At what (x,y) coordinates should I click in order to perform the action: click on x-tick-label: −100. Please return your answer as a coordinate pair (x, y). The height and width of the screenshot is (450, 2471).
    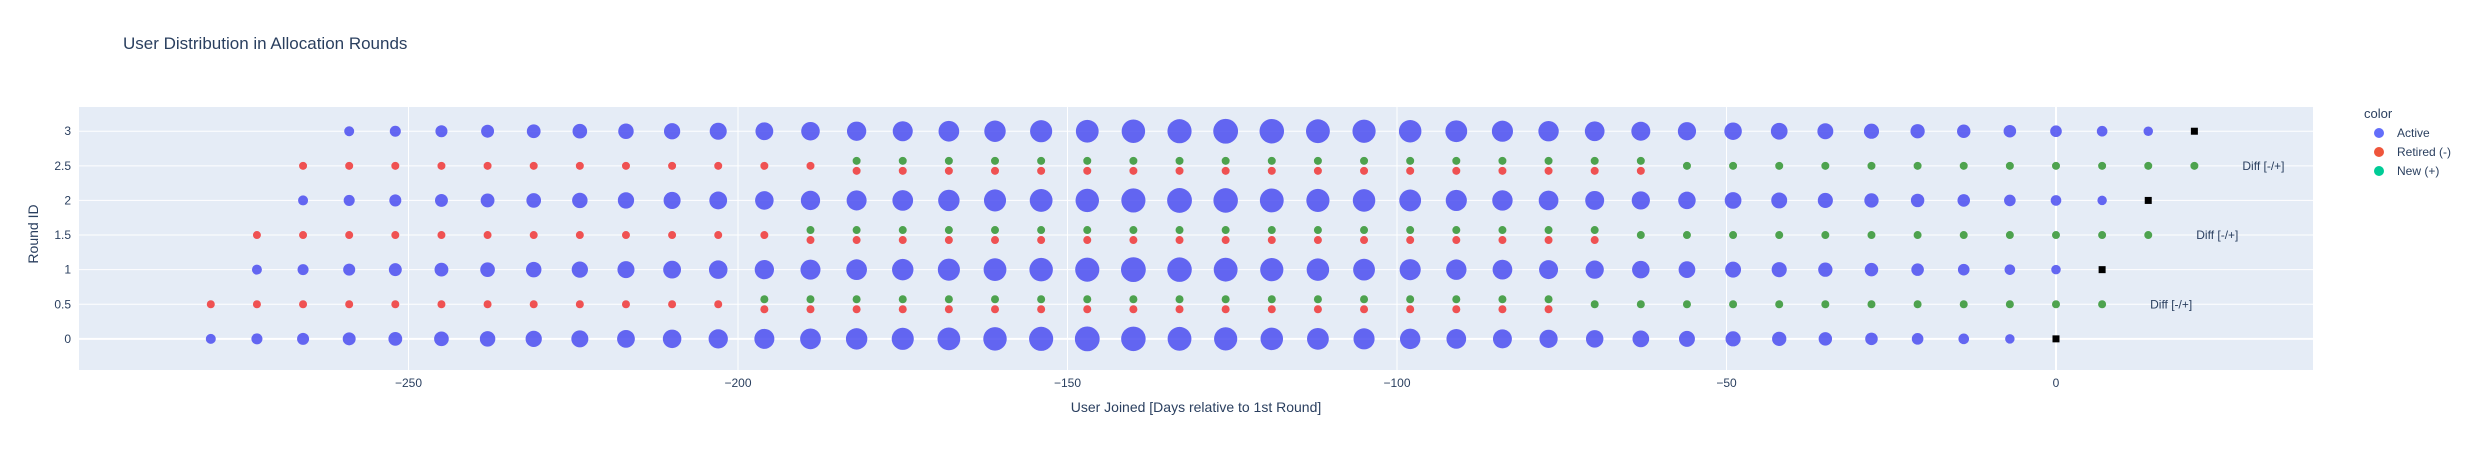
    Looking at the image, I should click on (1396, 383).